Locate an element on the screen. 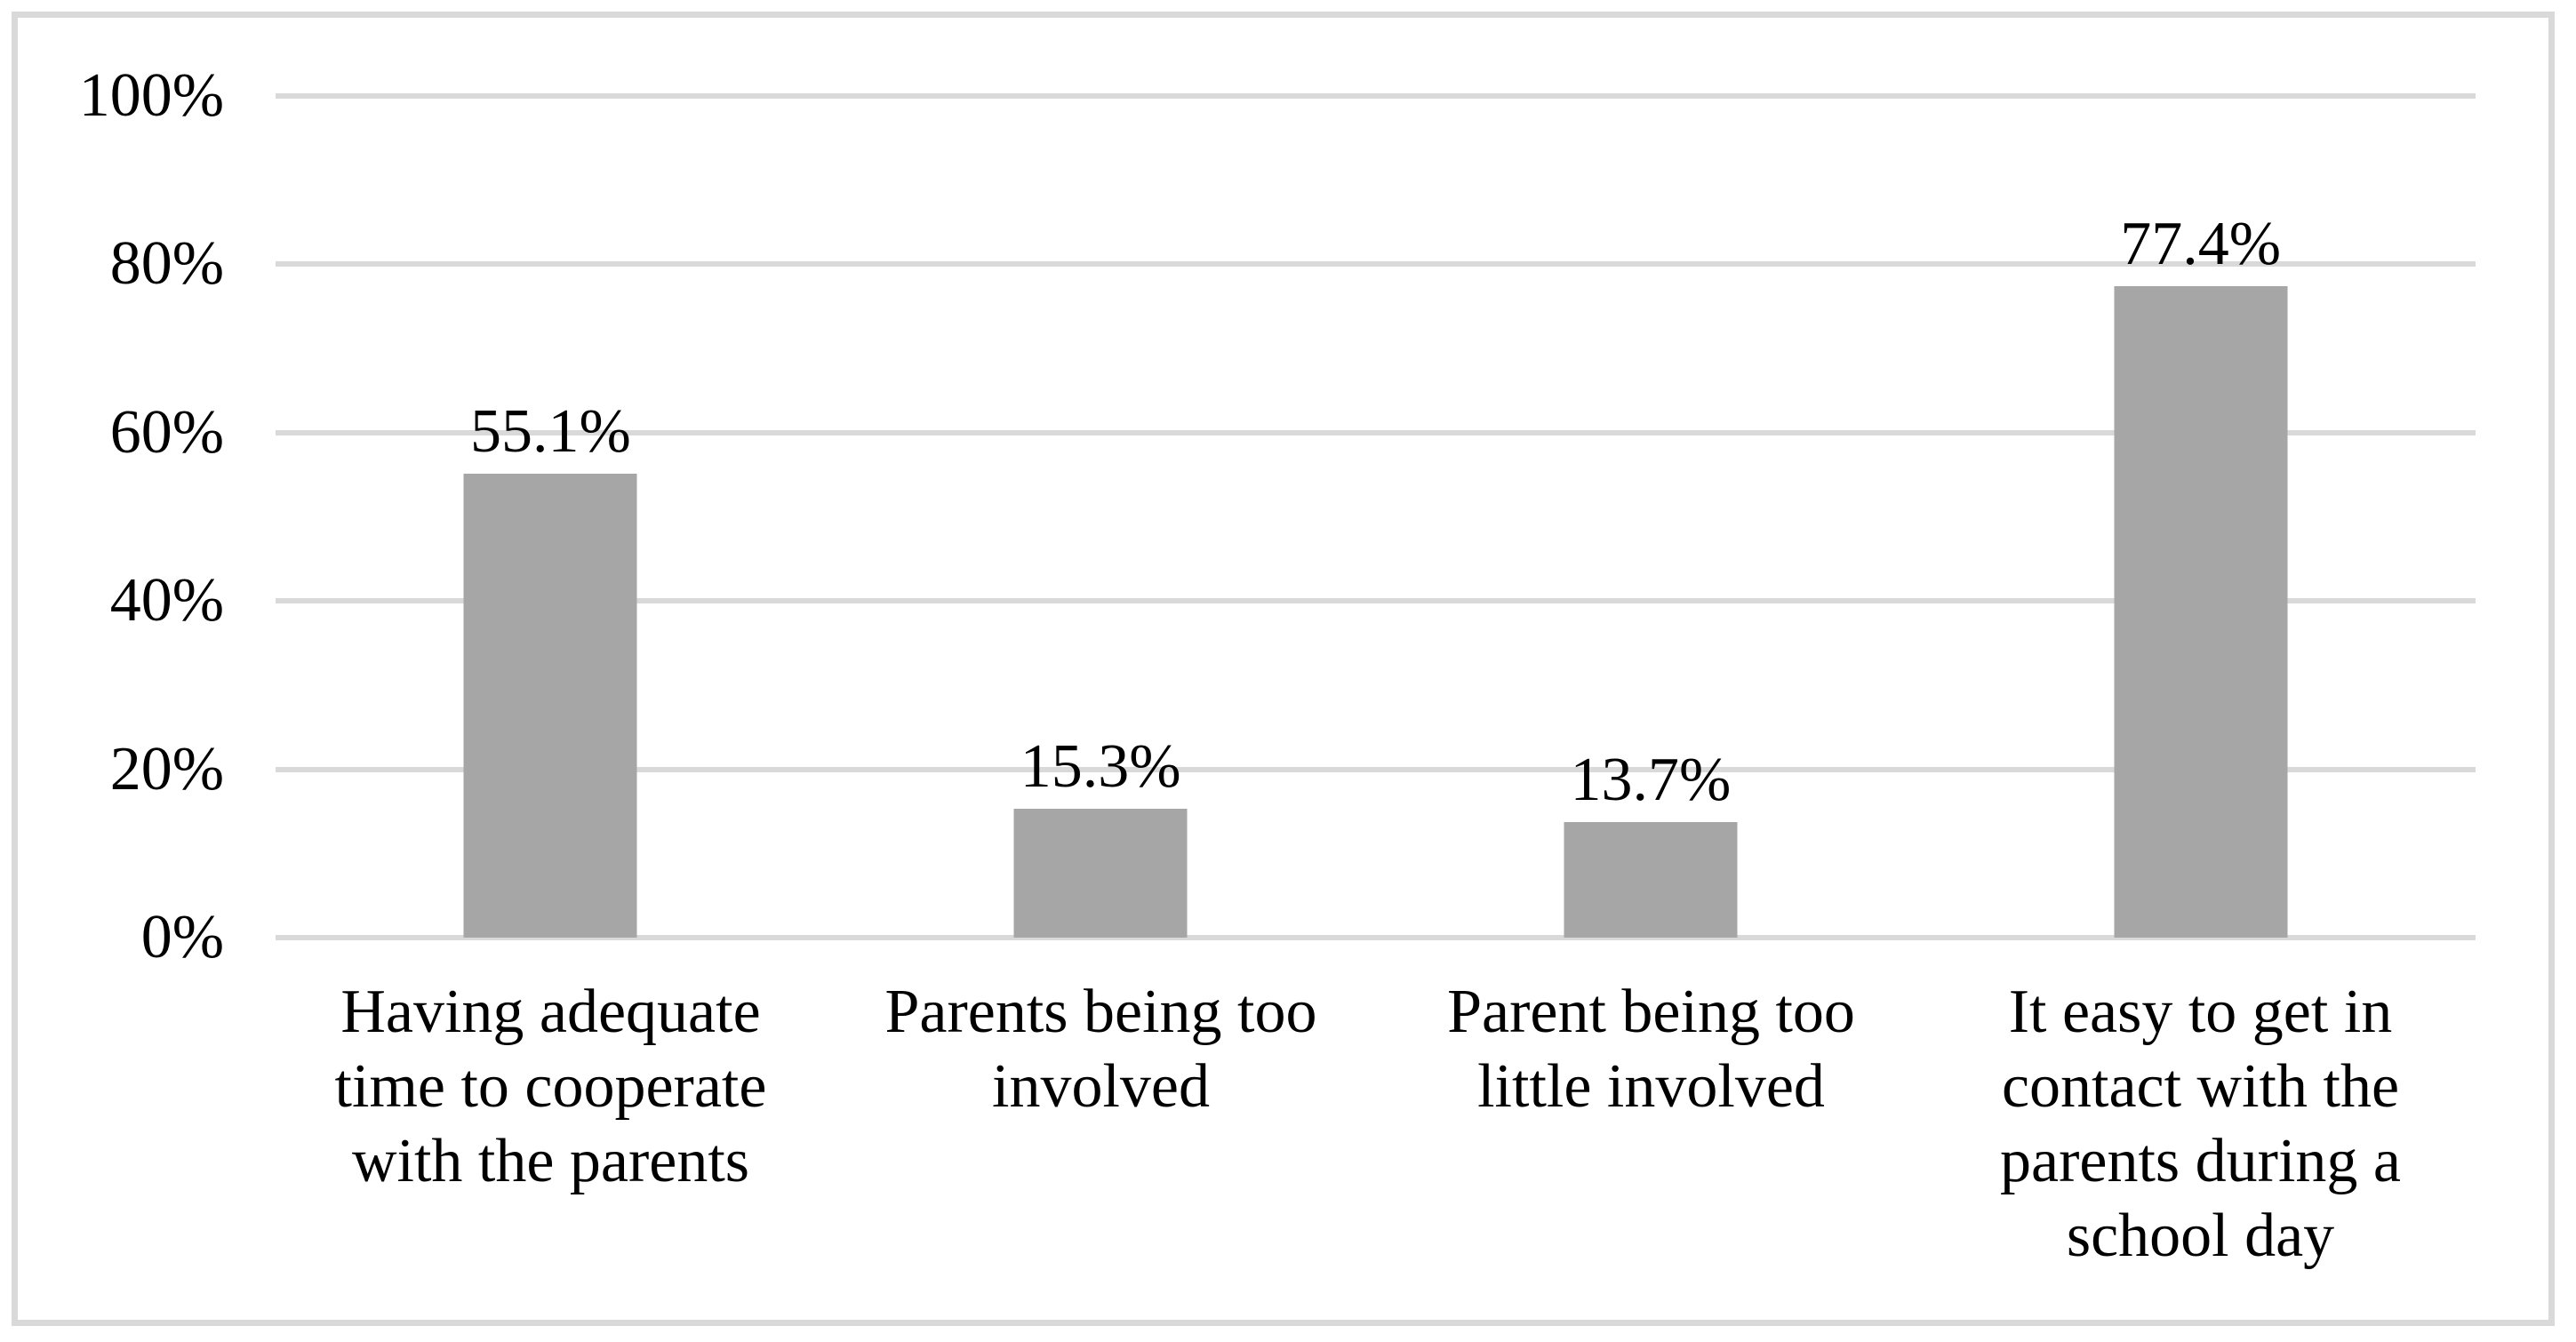 The height and width of the screenshot is (1342, 2576). y-axis-tick-label-20: 20% is located at coordinates (166, 769).